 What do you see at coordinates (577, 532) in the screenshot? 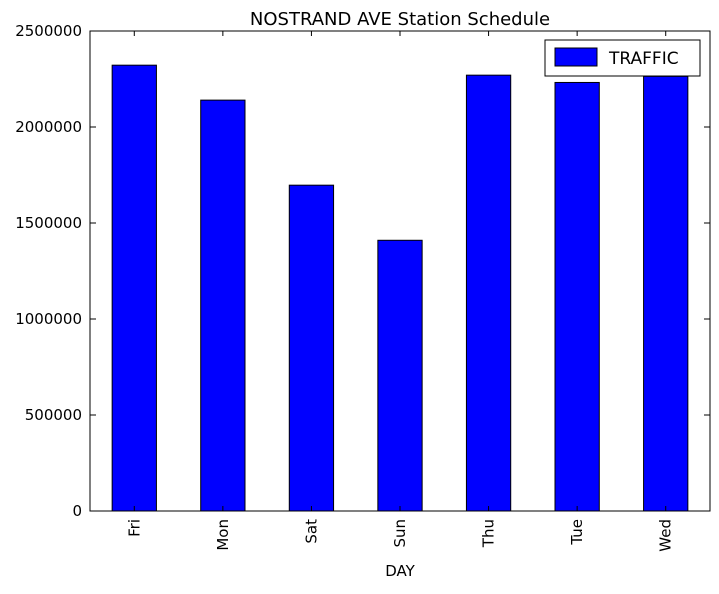
I see `x-tick-label: Tue` at bounding box center [577, 532].